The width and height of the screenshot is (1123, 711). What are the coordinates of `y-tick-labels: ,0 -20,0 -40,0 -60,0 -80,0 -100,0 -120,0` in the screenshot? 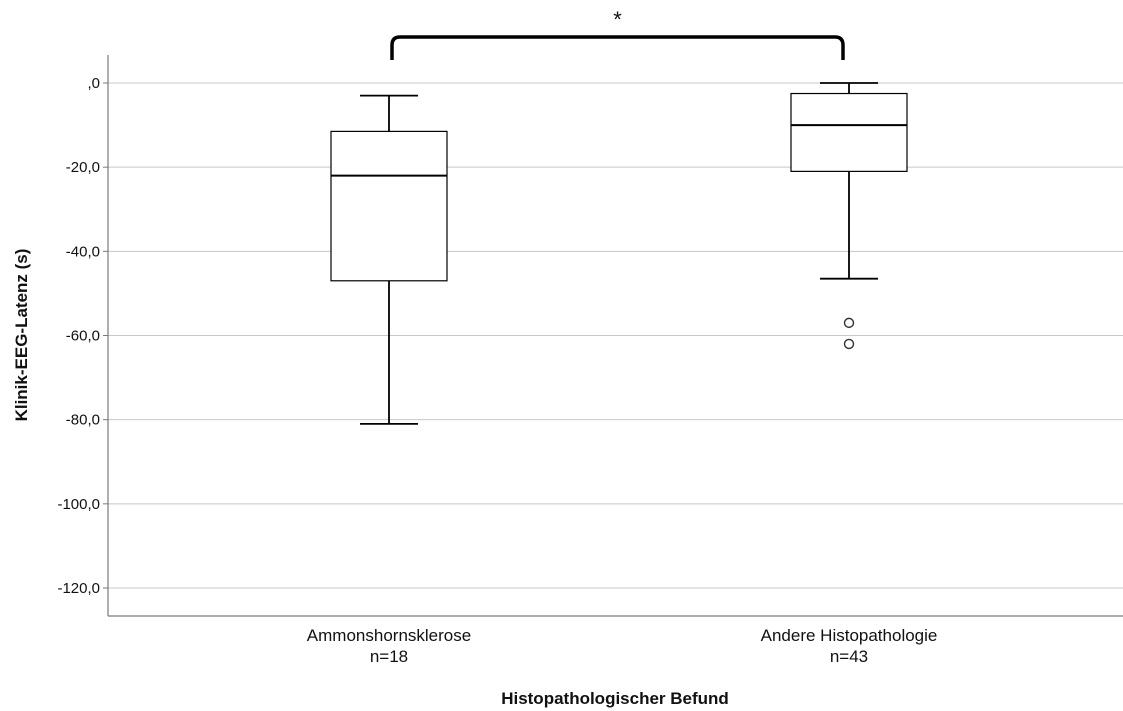 It's located at (78, 336).